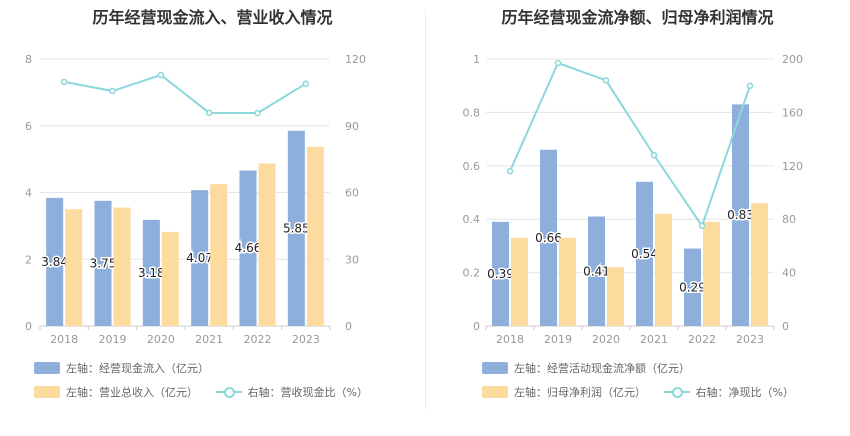 The image size is (850, 436). I want to click on bar-data-label: 0.54, so click(644, 254).